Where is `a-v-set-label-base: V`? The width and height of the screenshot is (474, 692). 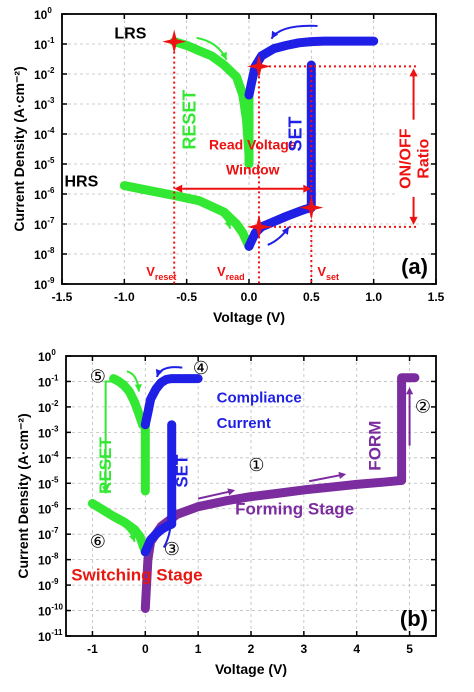 a-v-set-label-base: V is located at coordinates (321, 271).